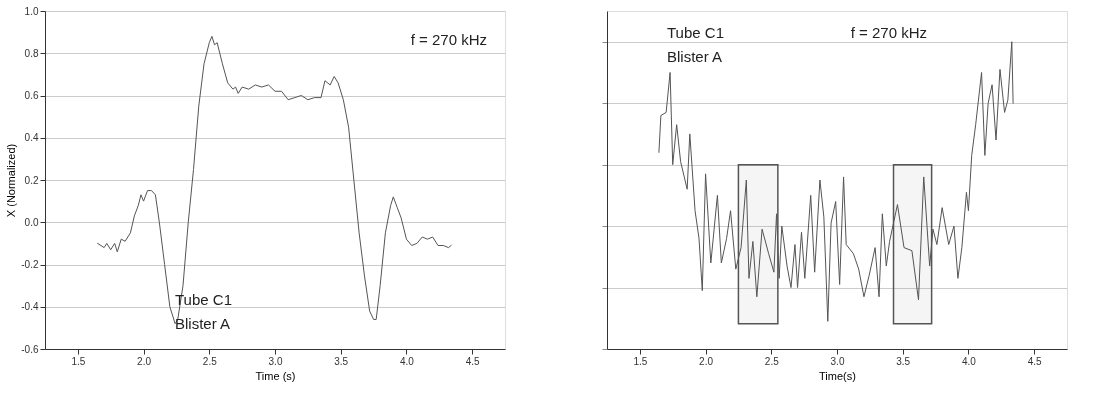 The height and width of the screenshot is (409, 1114). What do you see at coordinates (275, 375) in the screenshot?
I see `x-axis-title: Time (s)` at bounding box center [275, 375].